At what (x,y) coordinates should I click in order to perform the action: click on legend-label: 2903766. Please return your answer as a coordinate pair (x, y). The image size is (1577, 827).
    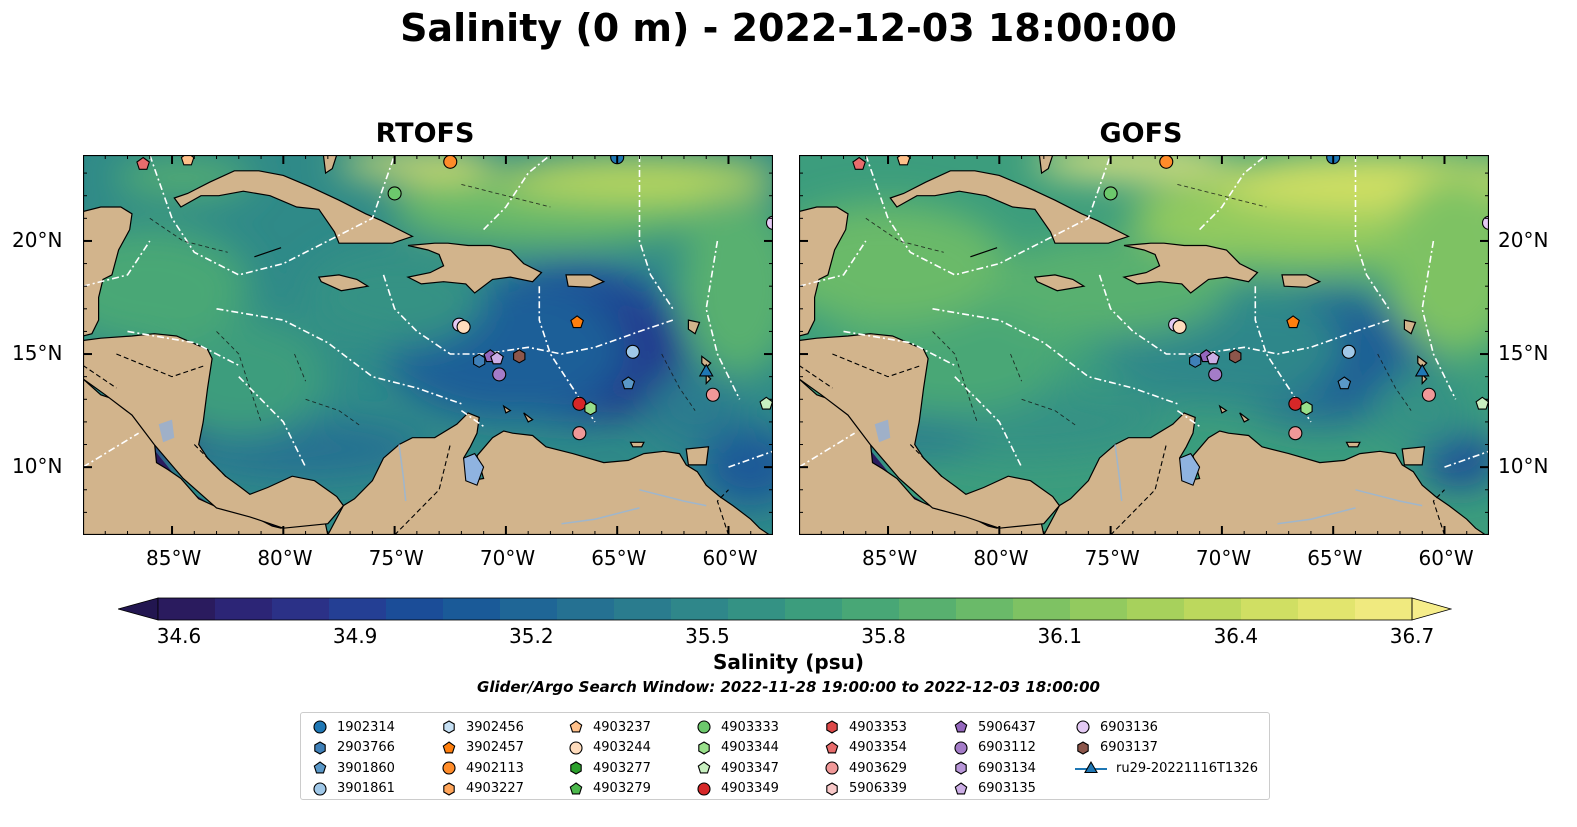
    Looking at the image, I should click on (366, 748).